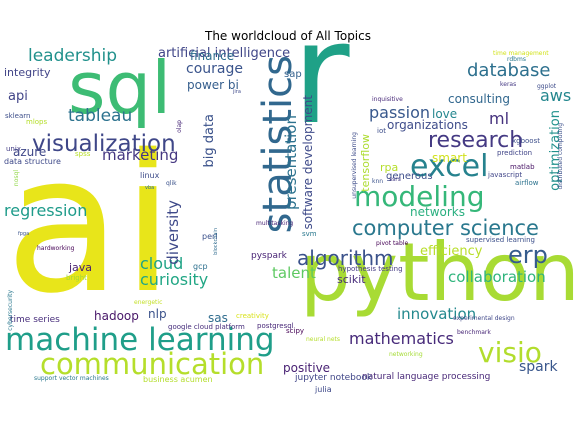  Describe the element at coordinates (100, 116) in the screenshot. I see `cloud-word: tableau` at that location.